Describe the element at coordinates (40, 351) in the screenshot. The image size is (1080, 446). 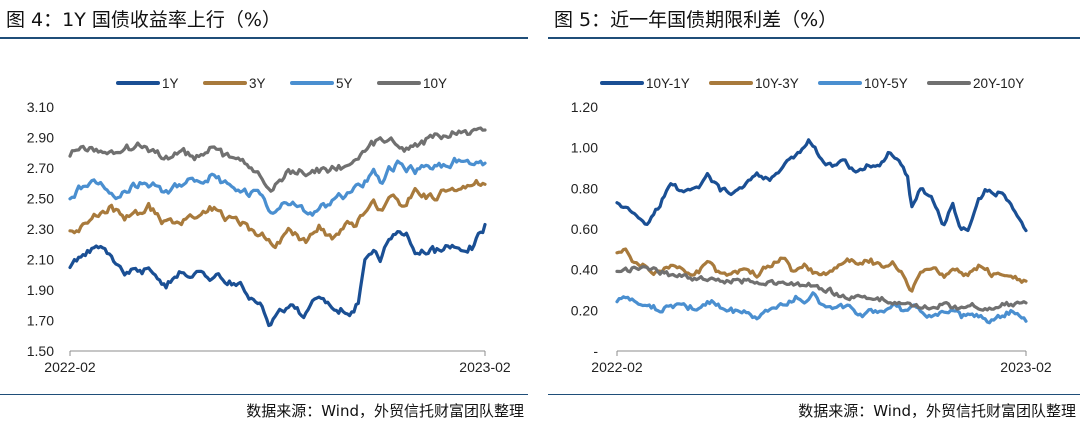
I see `y-tick-label: 1.50` at that location.